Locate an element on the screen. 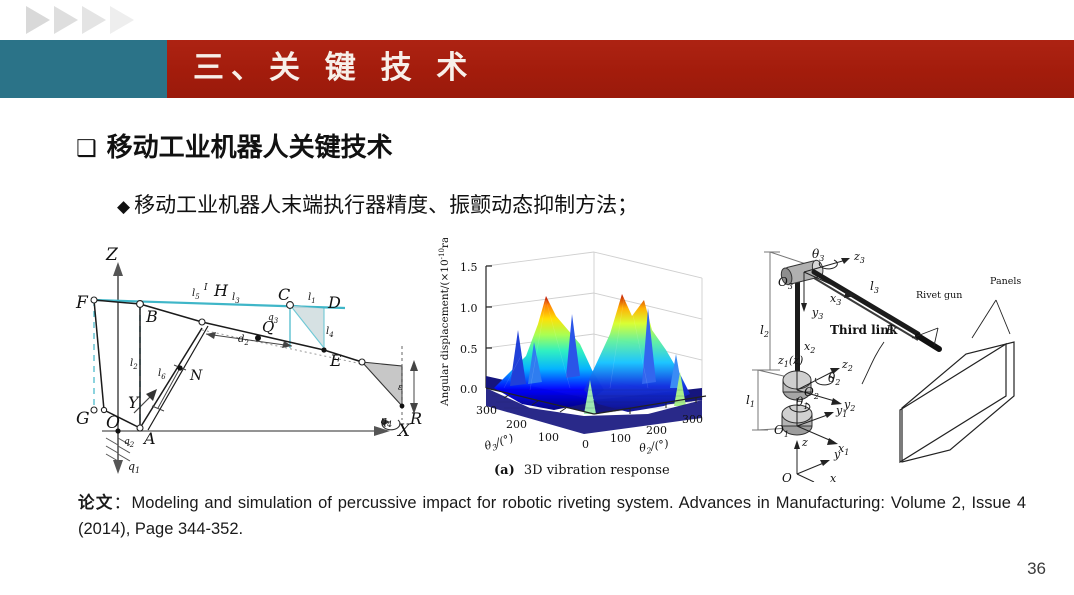 The height and width of the screenshot is (595, 1074). svg-text: y3 is located at coordinates (817, 313).